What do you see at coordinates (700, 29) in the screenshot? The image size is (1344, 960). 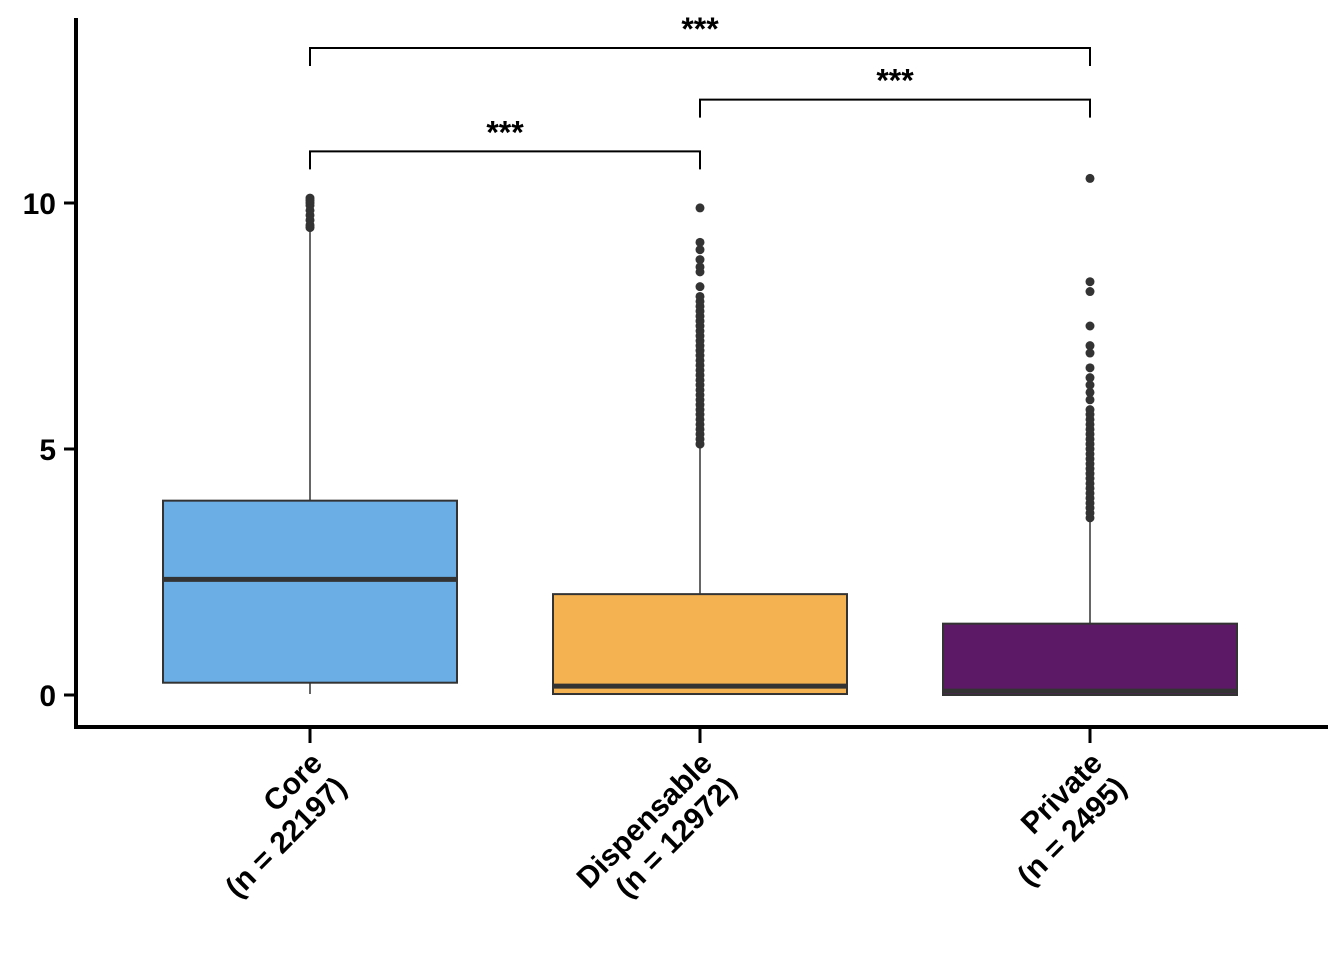 I see `significance-label-2: ***` at bounding box center [700, 29].